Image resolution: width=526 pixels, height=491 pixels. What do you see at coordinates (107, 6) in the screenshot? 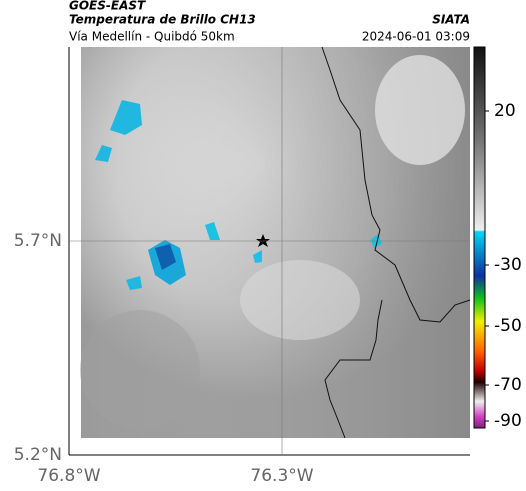
I see `source: GOES-EAST` at bounding box center [107, 6].